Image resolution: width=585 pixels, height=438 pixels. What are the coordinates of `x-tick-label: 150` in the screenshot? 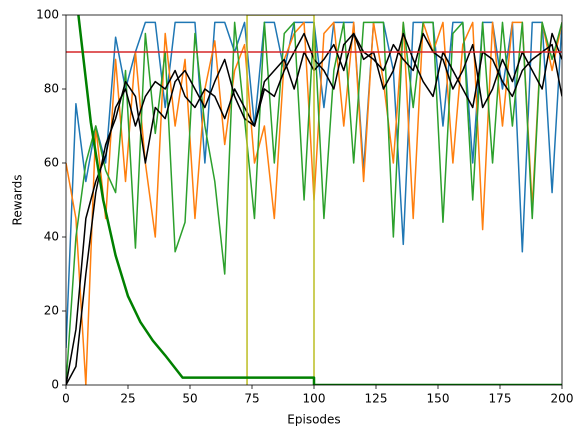 It's located at (438, 399).